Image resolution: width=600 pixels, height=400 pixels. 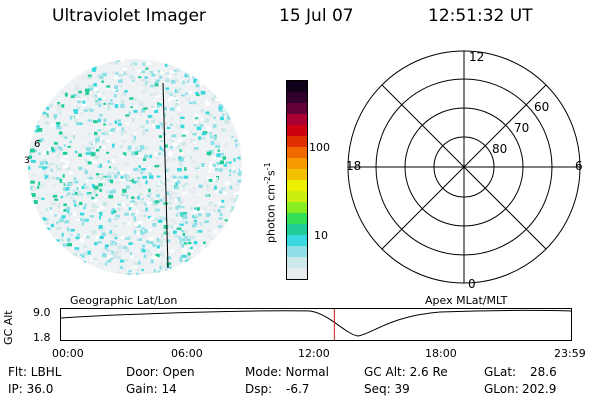 I want to click on colorbar, so click(x=297, y=180).